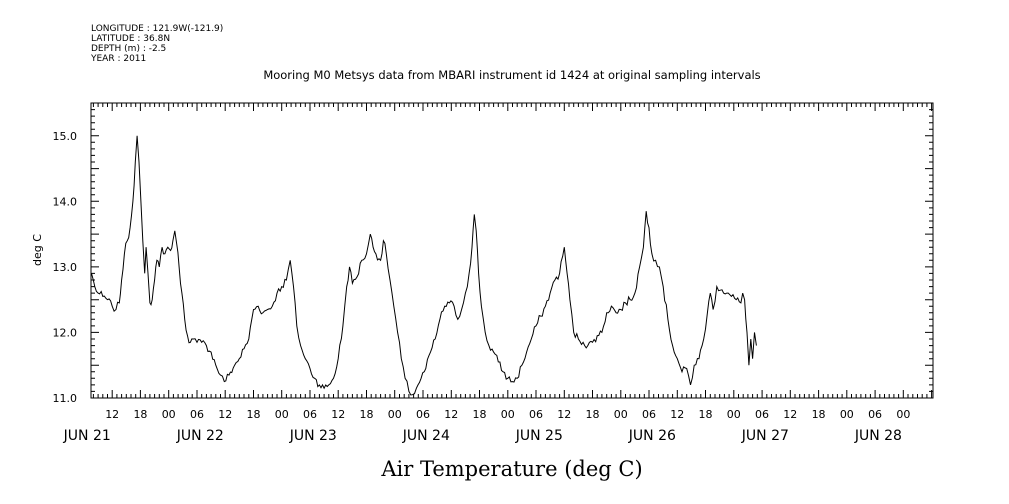  I want to click on x-day-label: JUN 28, so click(878, 436).